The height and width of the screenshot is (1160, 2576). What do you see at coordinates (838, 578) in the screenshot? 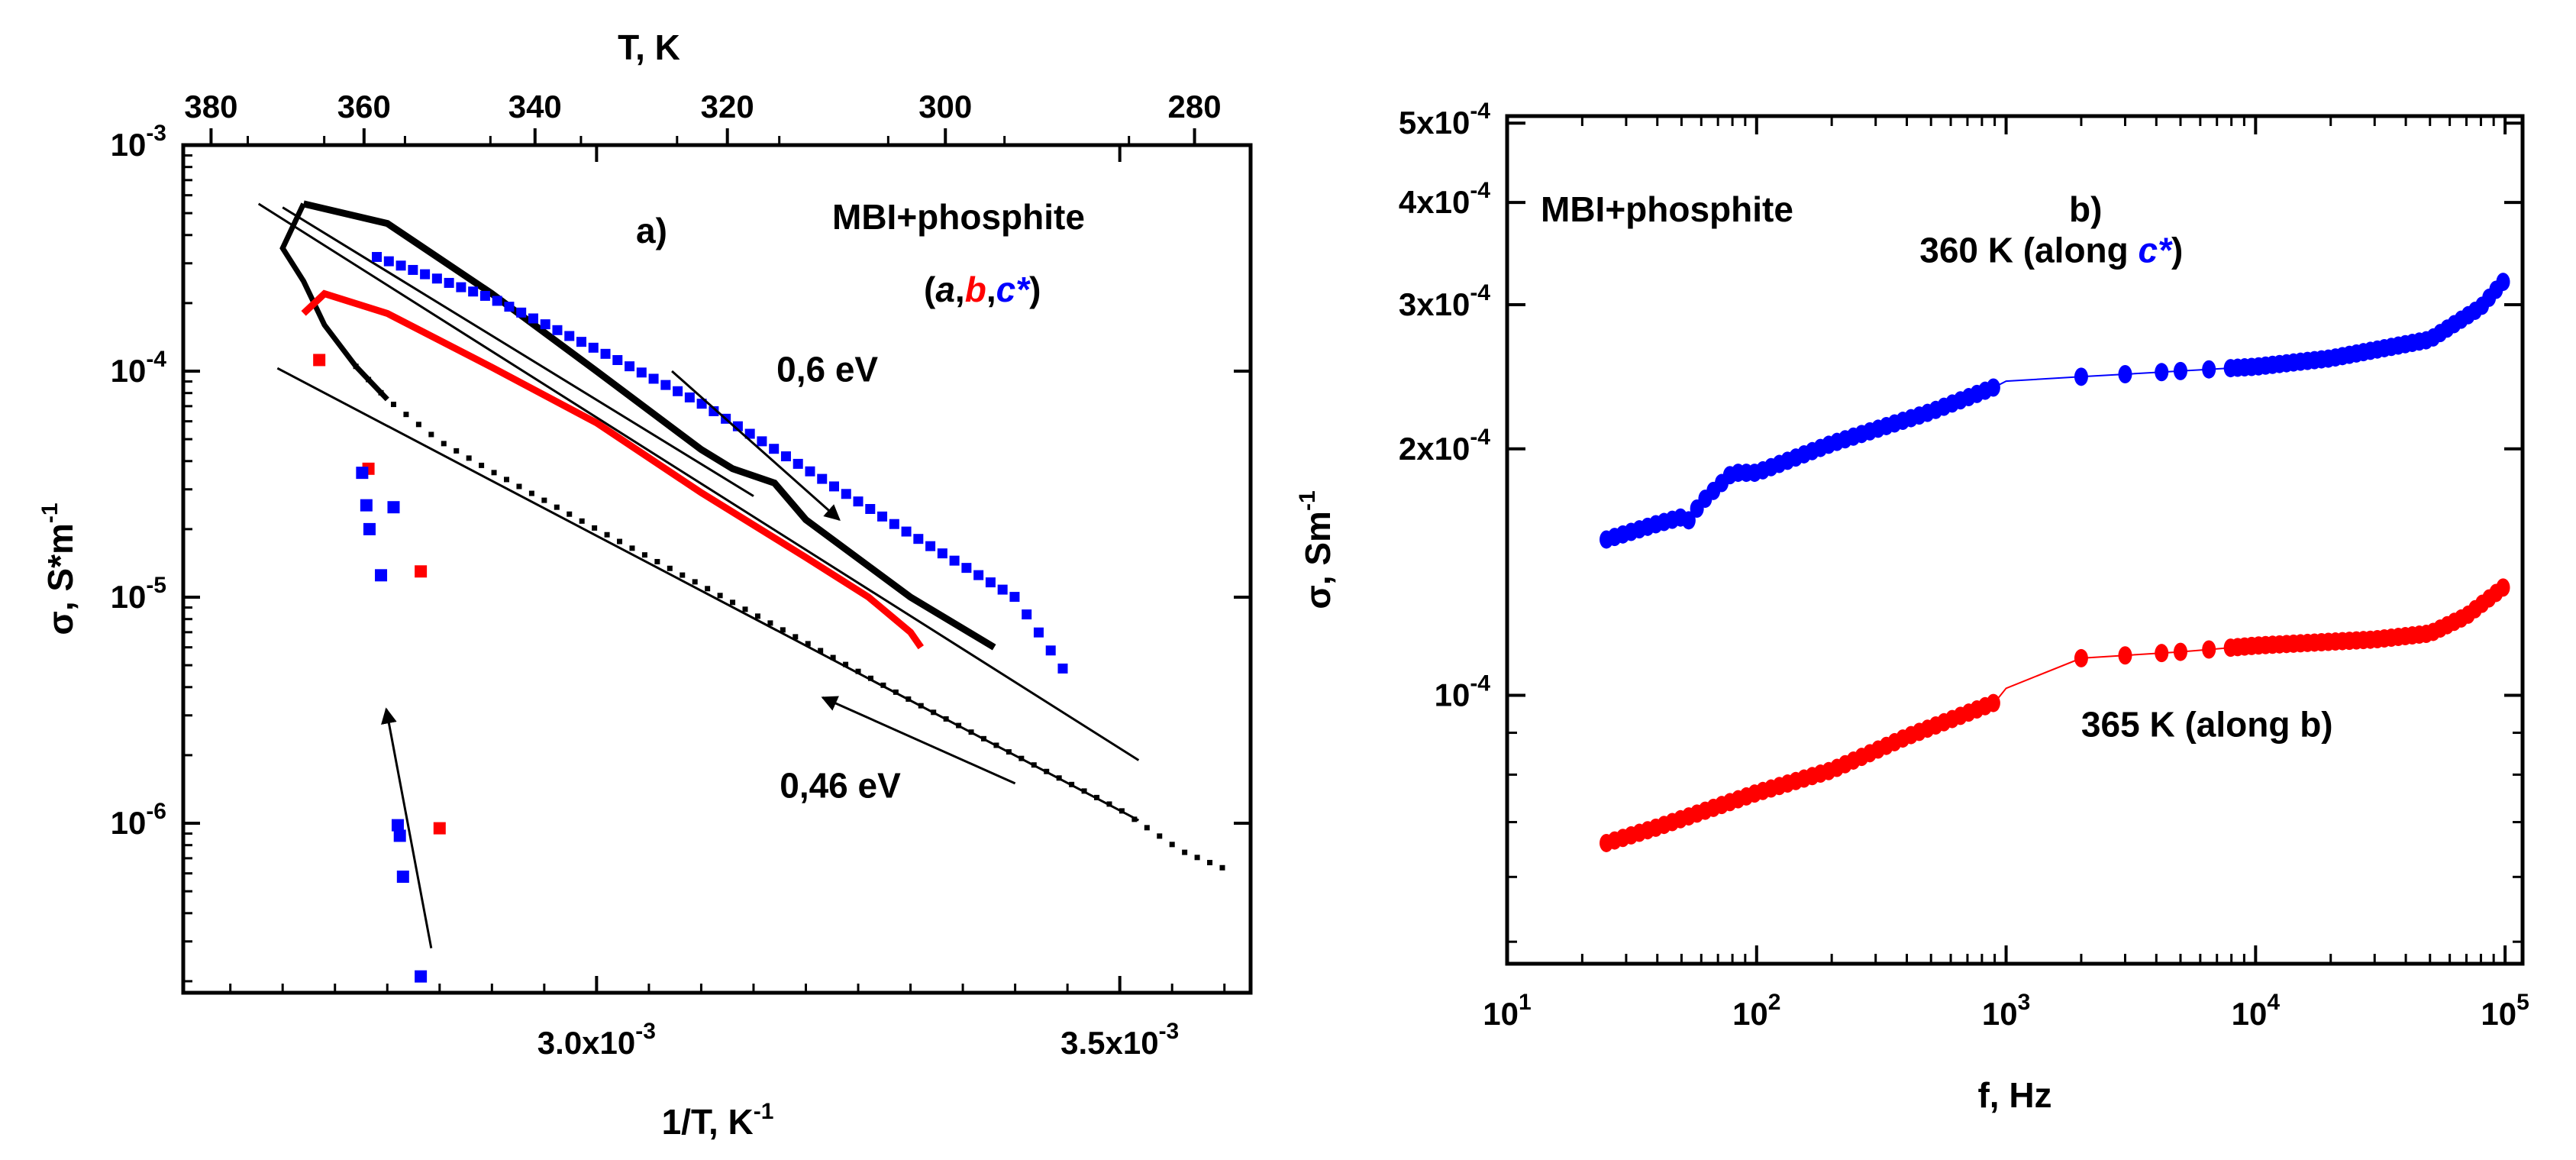
I see `panel-a-annotations: 0,6 eV 0,46 eV` at bounding box center [838, 578].